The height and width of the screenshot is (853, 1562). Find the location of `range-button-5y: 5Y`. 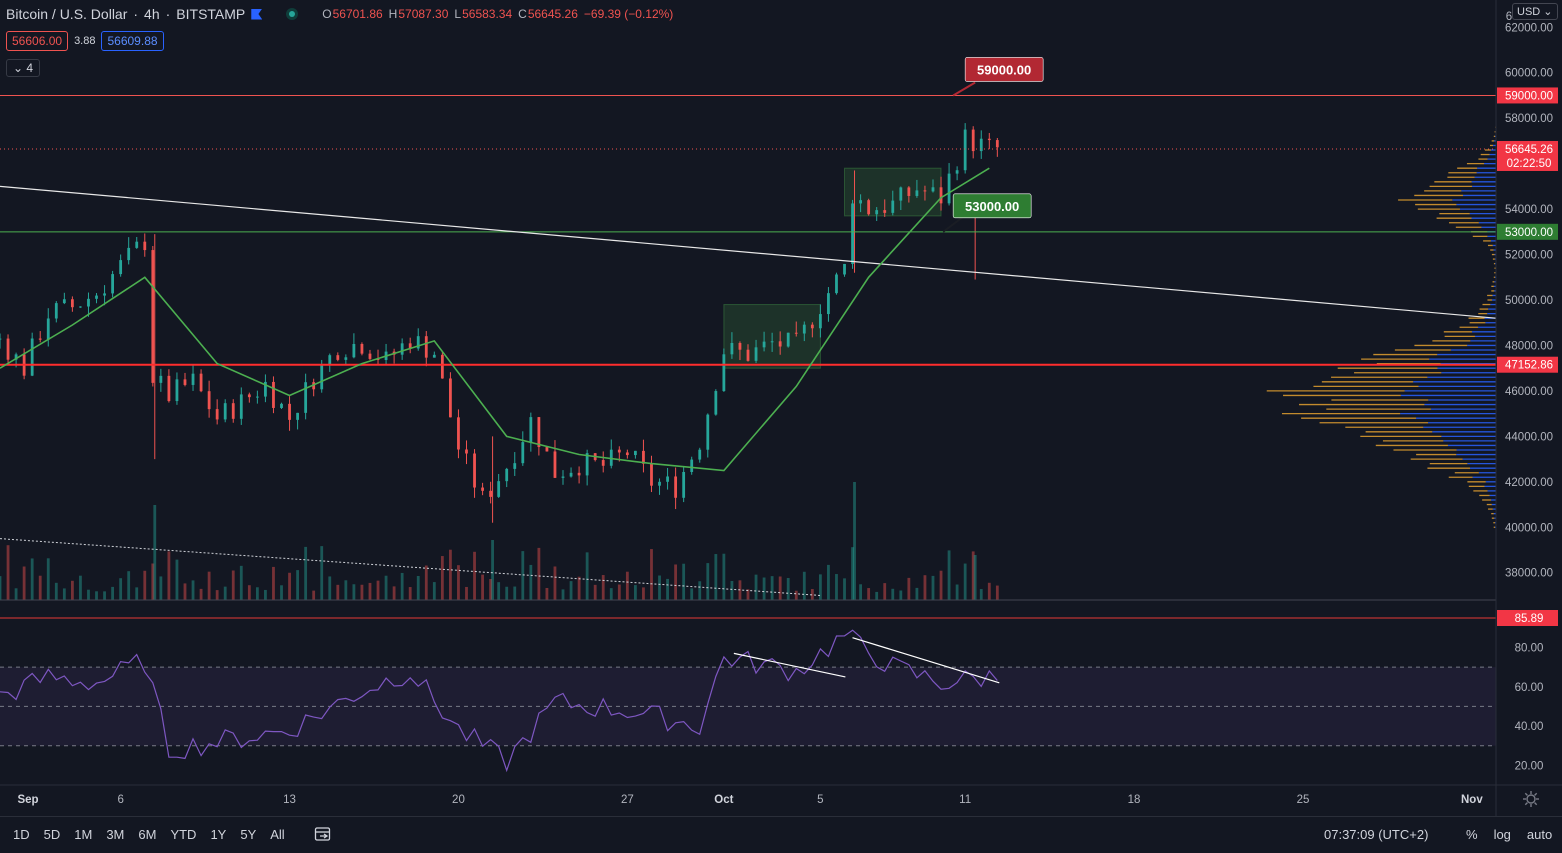

range-button-5y: 5Y is located at coordinates (248, 834).